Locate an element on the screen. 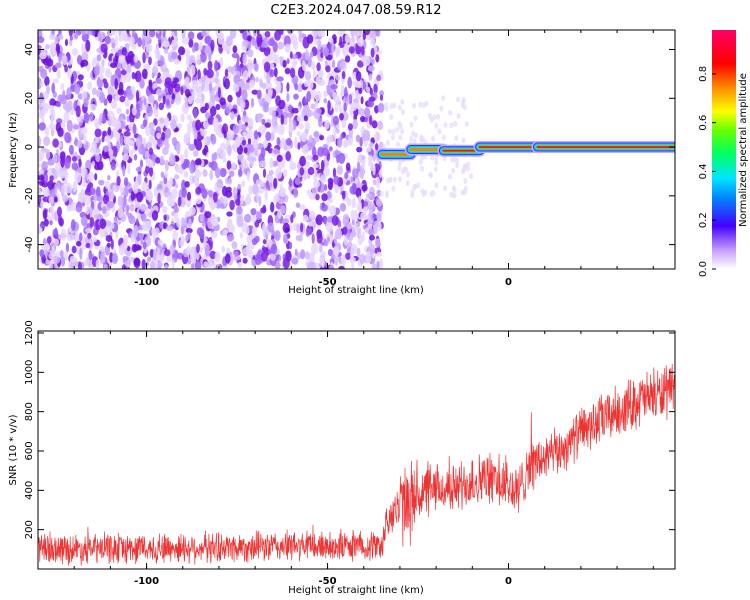  spectrogram-signal-line is located at coordinates (525, 151).